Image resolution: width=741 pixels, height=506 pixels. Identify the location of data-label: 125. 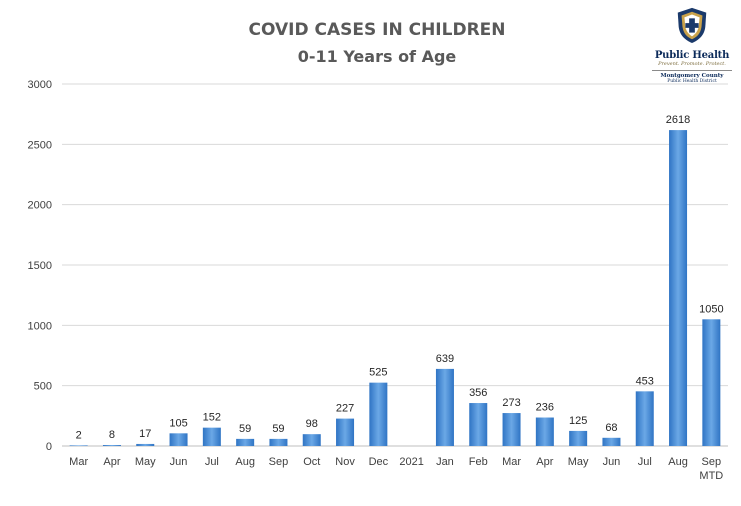
(578, 421).